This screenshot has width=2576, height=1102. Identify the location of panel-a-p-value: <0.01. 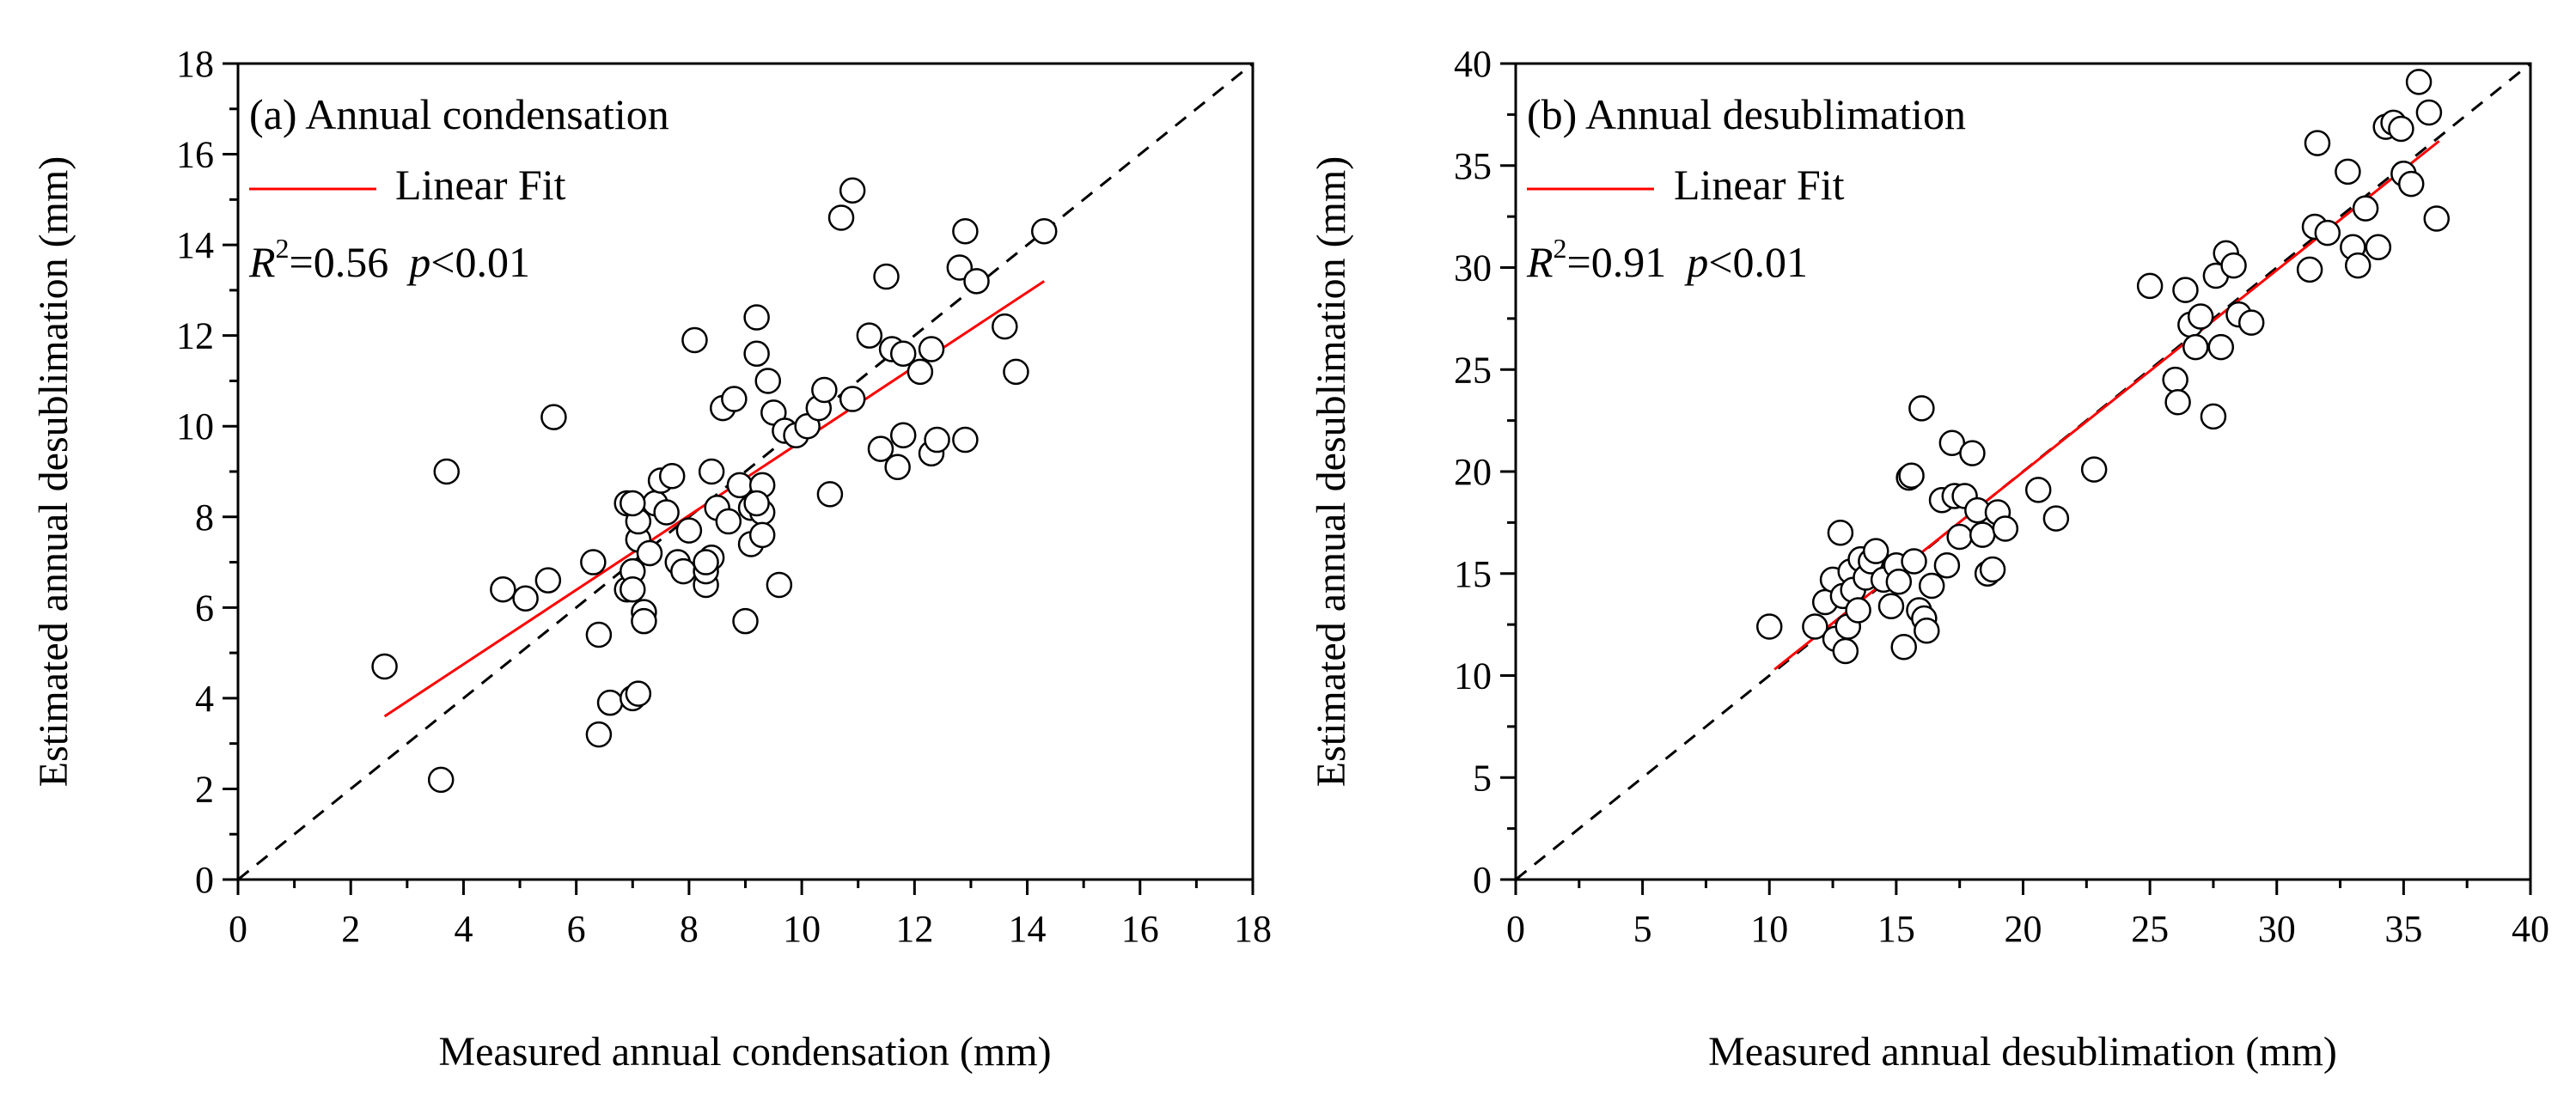
(480, 262).